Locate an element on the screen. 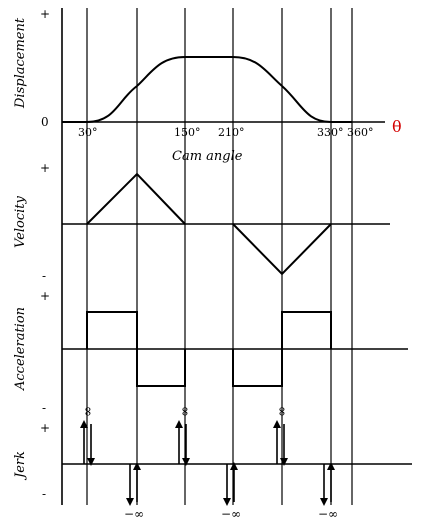 This screenshot has width=424, height=529. tick-330: 330° is located at coordinates (330, 132).